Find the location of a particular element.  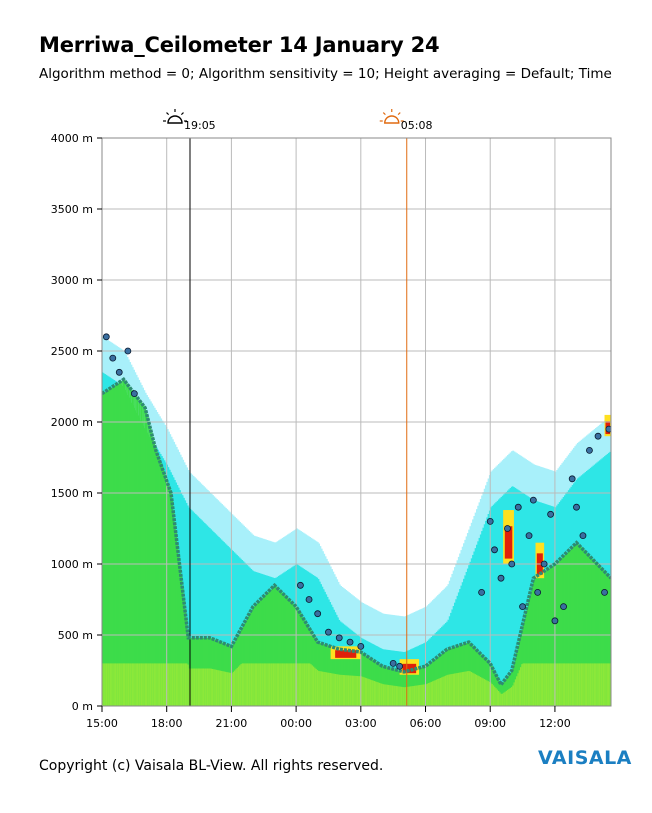

strong-backscatter-cell is located at coordinates (346, 654).